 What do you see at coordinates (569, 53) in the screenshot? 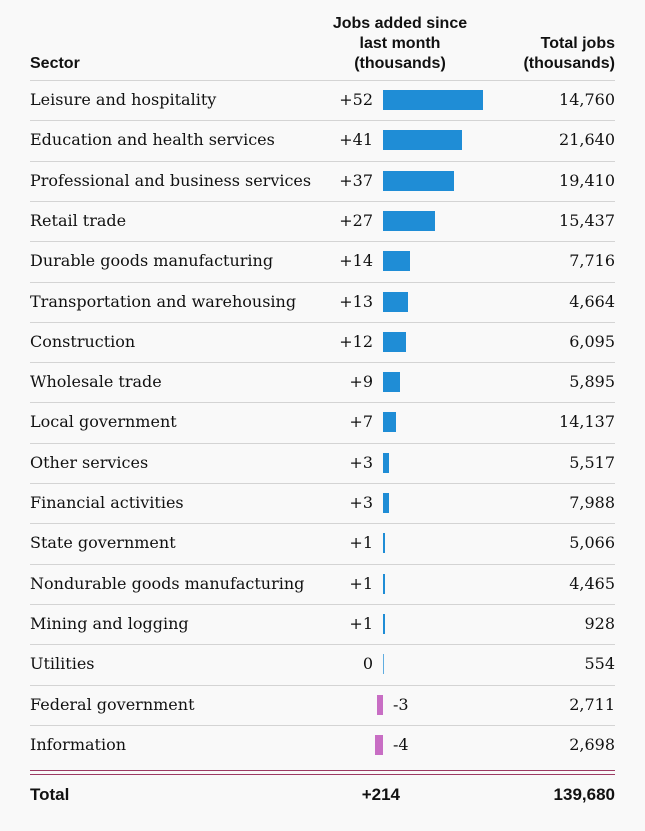
I see `header-total-jobs: Total jobs (thousands)` at bounding box center [569, 53].